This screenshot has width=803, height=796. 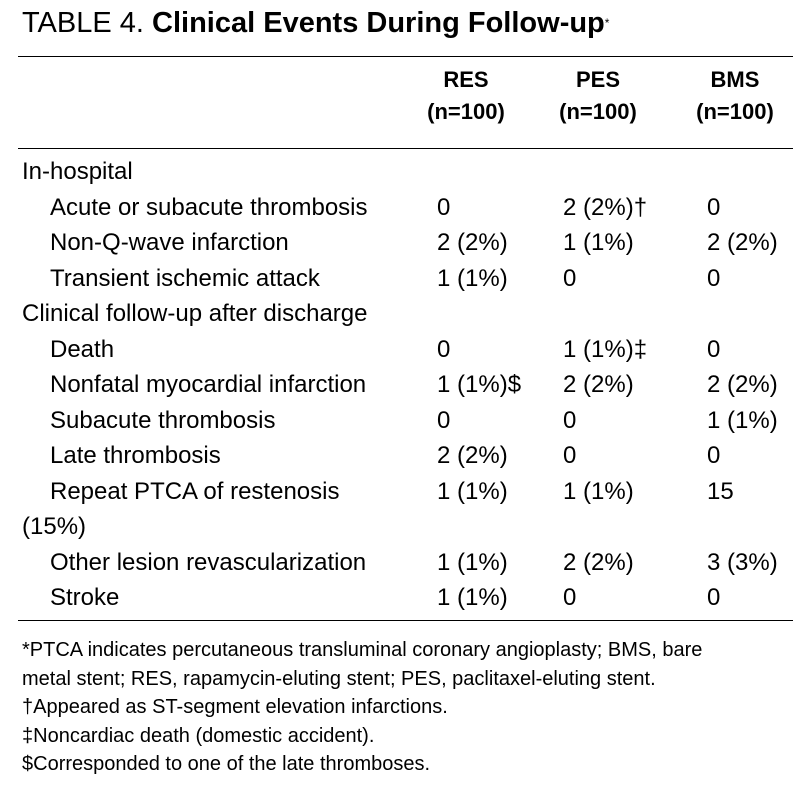 What do you see at coordinates (607, 23) in the screenshot?
I see `title-mark: *` at bounding box center [607, 23].